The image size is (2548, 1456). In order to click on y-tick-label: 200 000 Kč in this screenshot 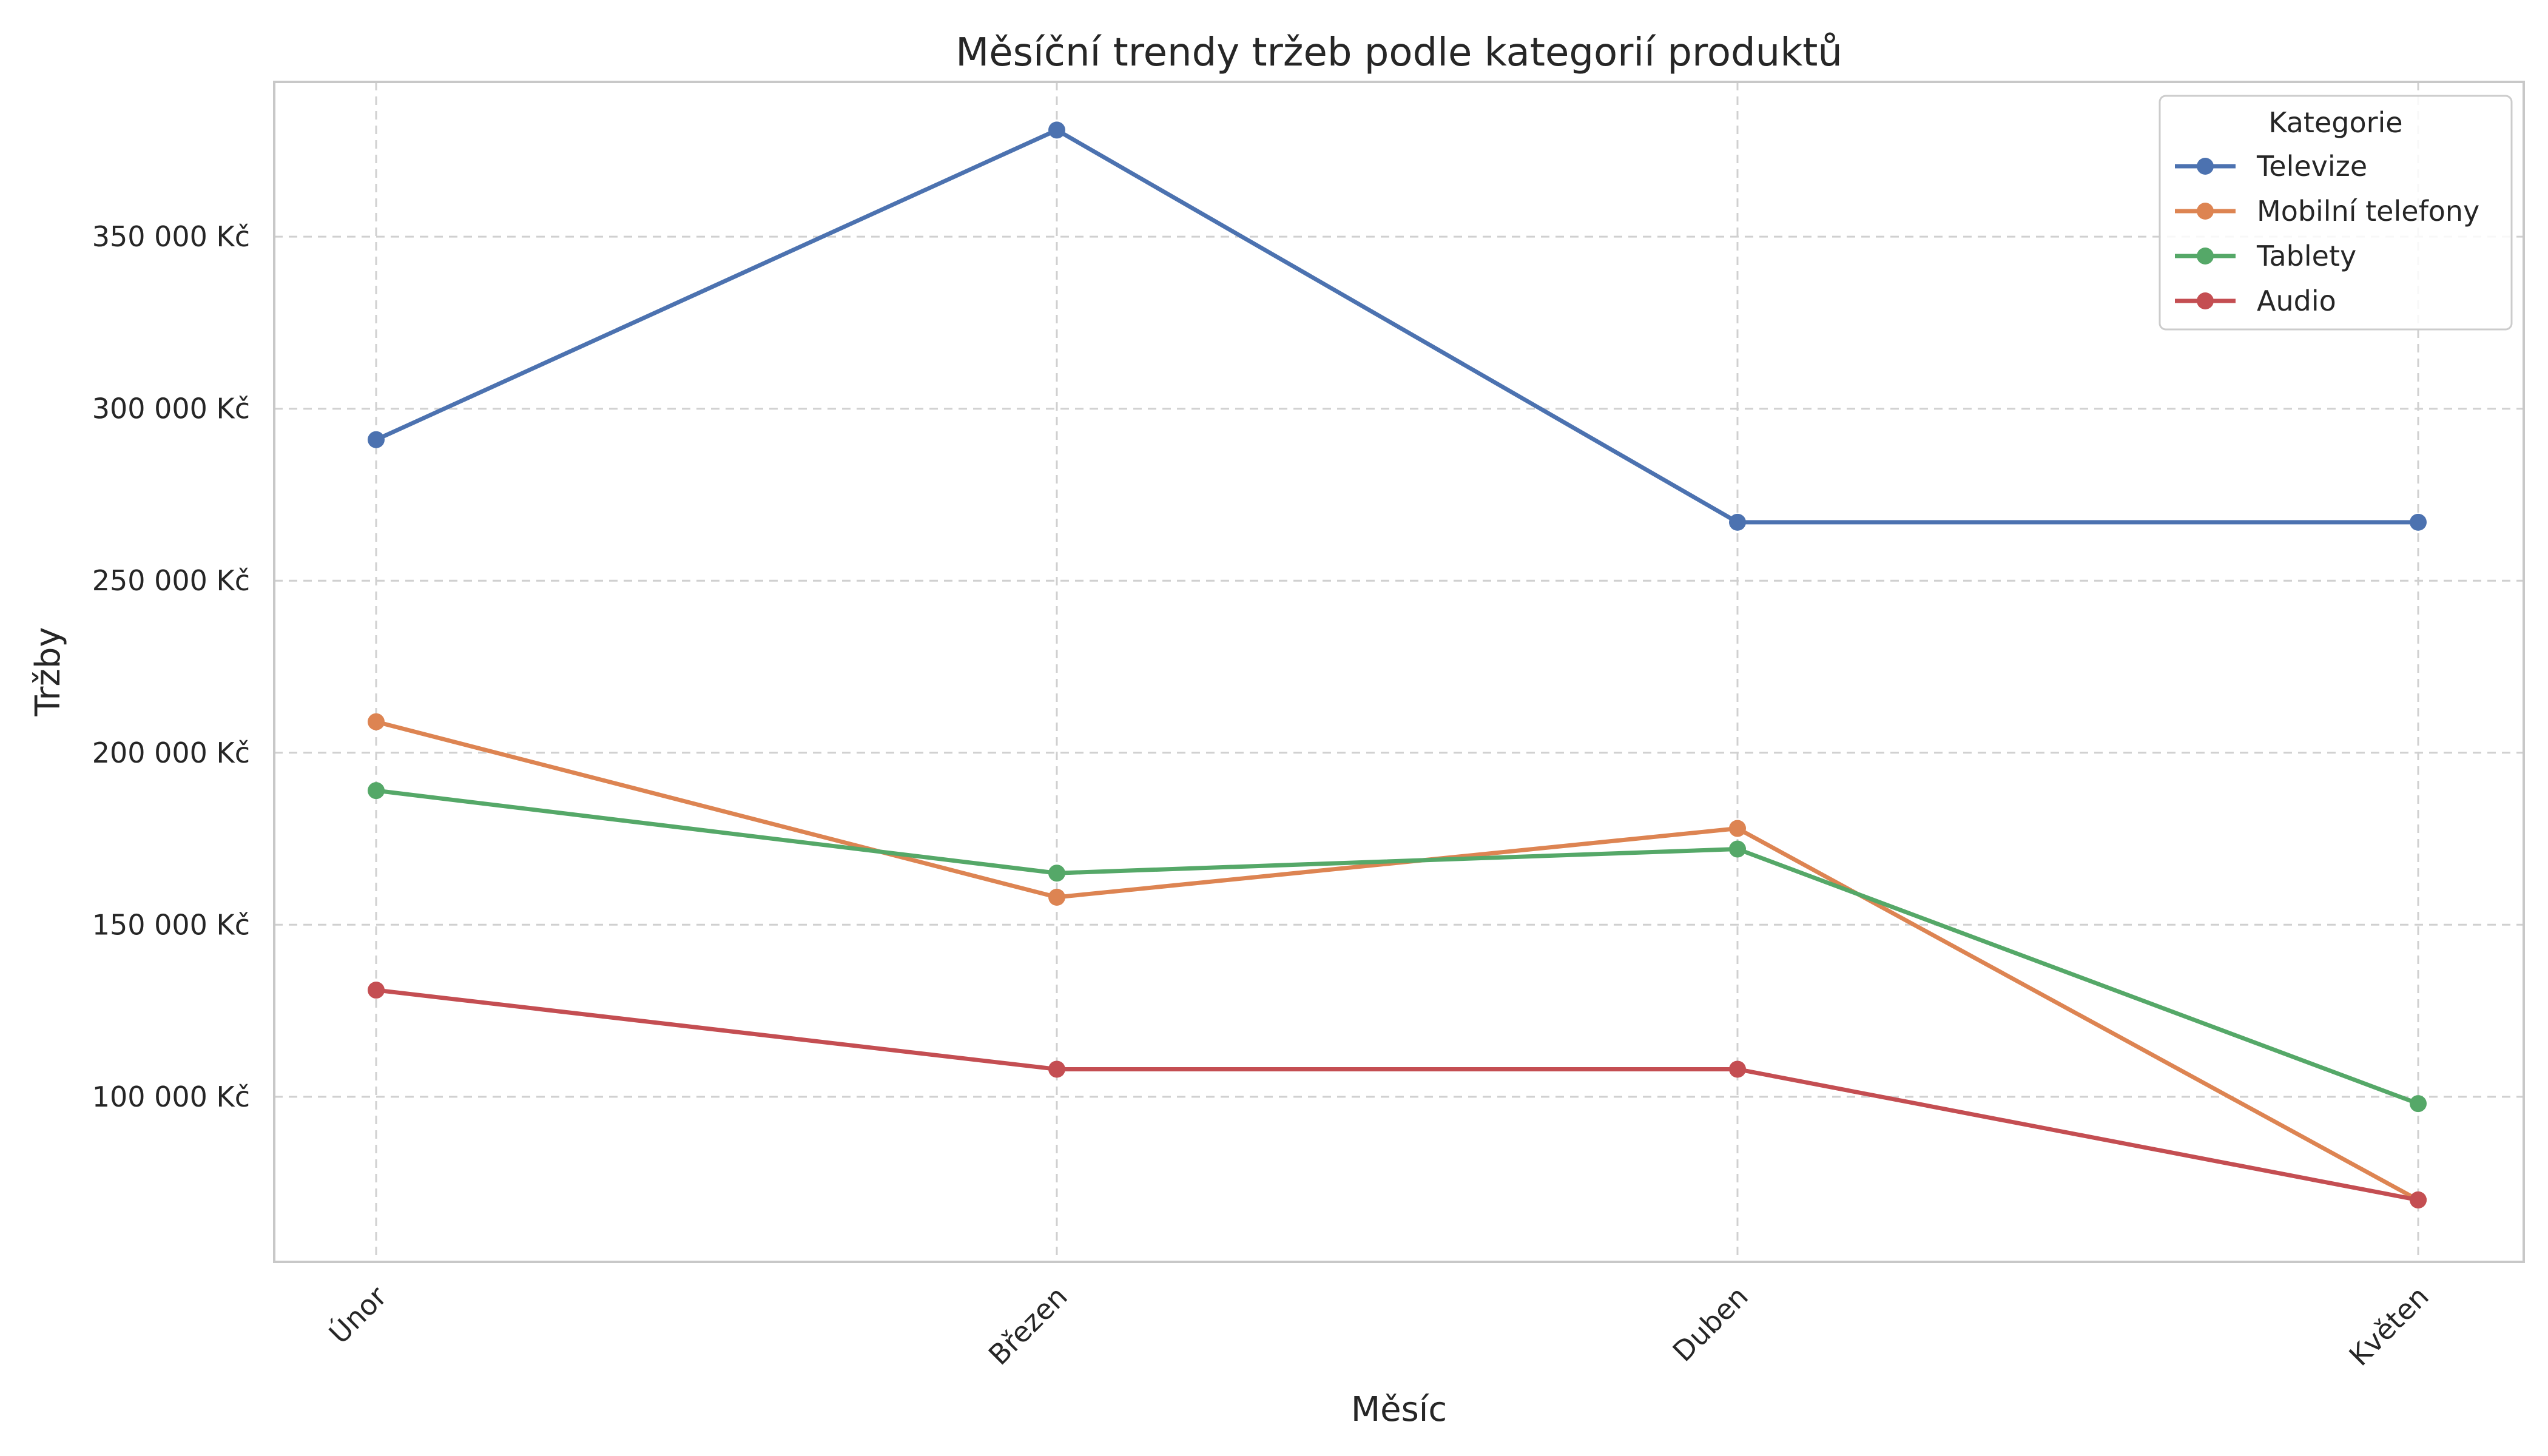, I will do `click(171, 752)`.